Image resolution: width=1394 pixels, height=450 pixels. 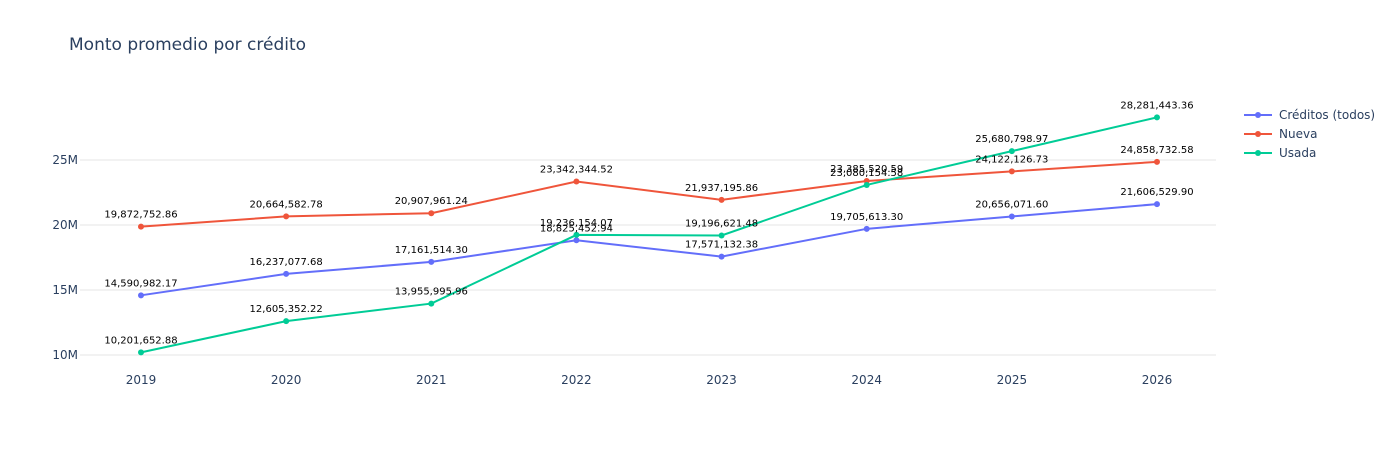 I want to click on x-tick-label: 2020, so click(x=286, y=380).